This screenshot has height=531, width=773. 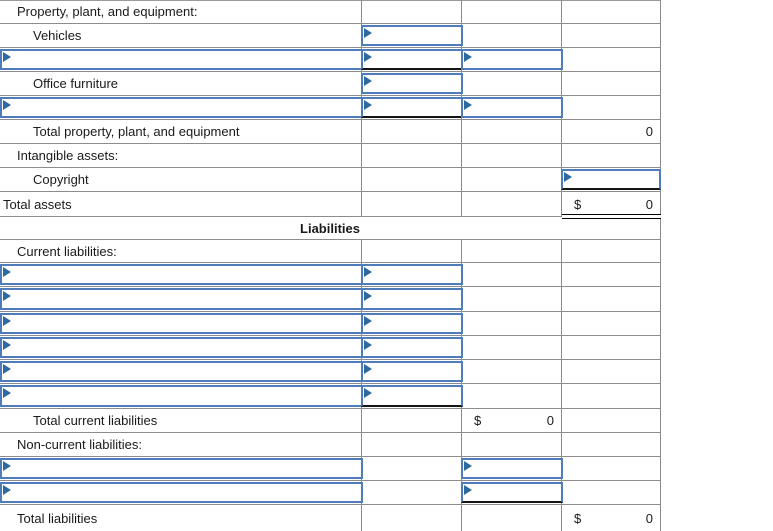 What do you see at coordinates (512, 107) in the screenshot?
I see `office-furniture-net-amount-input` at bounding box center [512, 107].